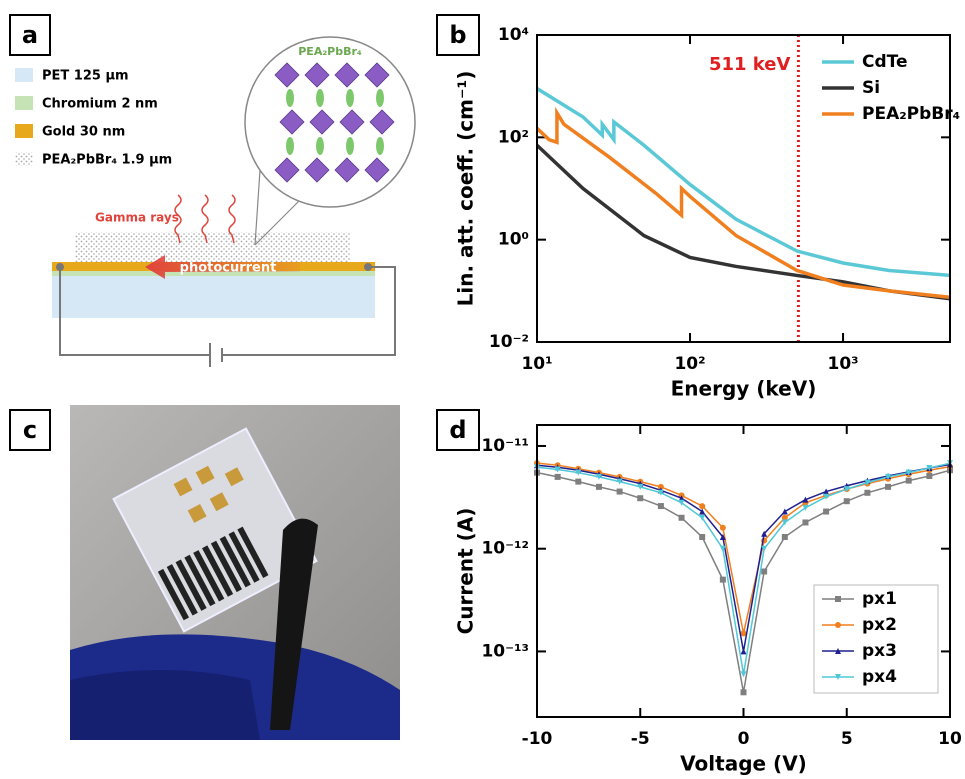 This screenshot has width=965, height=779. Describe the element at coordinates (277, 207) in the screenshot. I see `zoom-lines` at that location.